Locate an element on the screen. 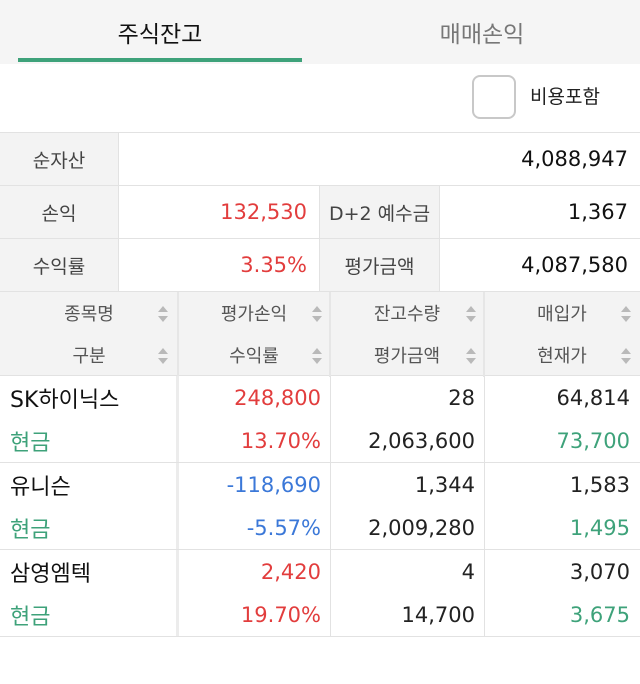  buy-price: 3,070 is located at coordinates (599, 571).